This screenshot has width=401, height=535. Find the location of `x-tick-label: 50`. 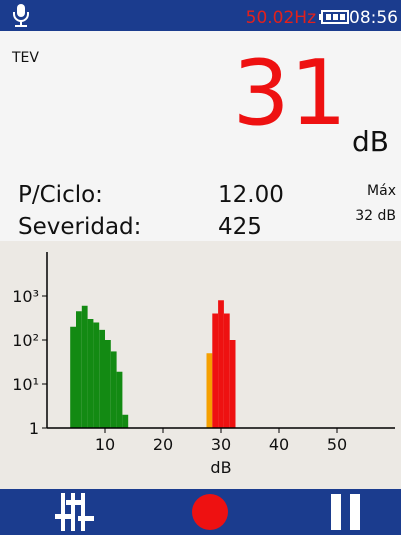

x-tick-label: 50 is located at coordinates (337, 444).